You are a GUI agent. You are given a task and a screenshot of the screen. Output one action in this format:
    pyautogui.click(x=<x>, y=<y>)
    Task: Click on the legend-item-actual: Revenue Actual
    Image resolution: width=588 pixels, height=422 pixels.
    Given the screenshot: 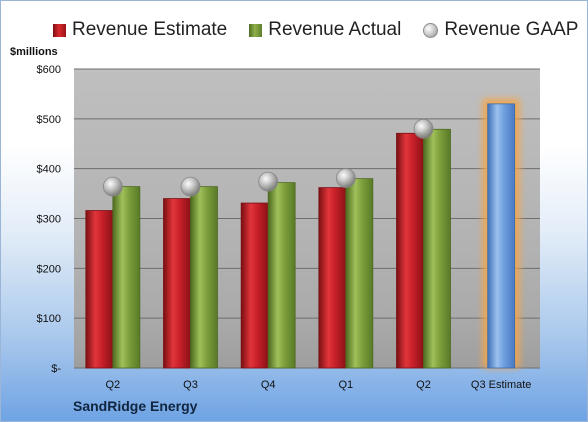 What is the action you would take?
    pyautogui.click(x=325, y=30)
    